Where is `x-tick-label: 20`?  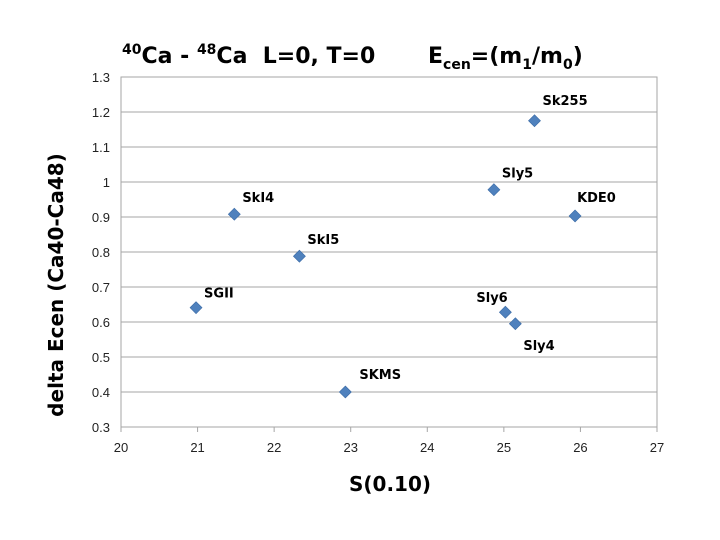
x-tick-label: 20 is located at coordinates (121, 447).